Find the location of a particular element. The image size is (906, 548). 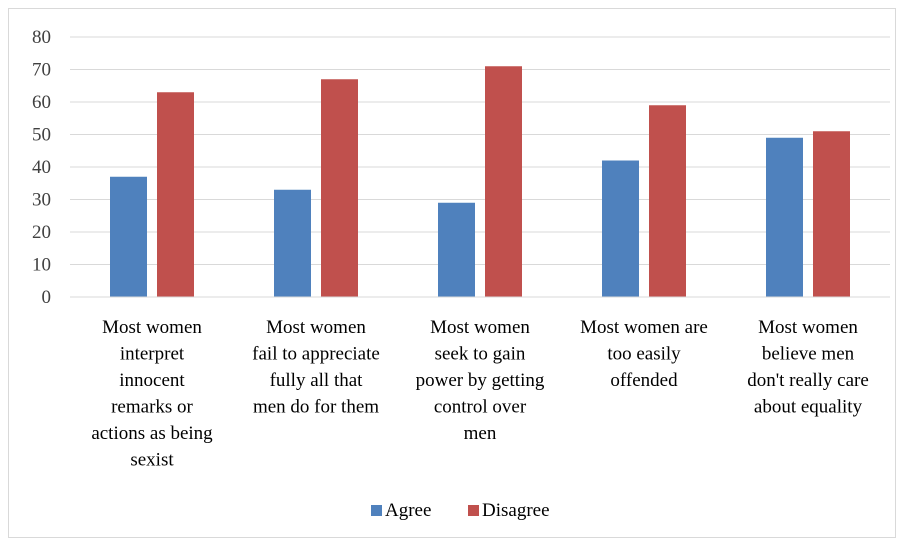

category-label-line: Most women are is located at coordinates (644, 327).